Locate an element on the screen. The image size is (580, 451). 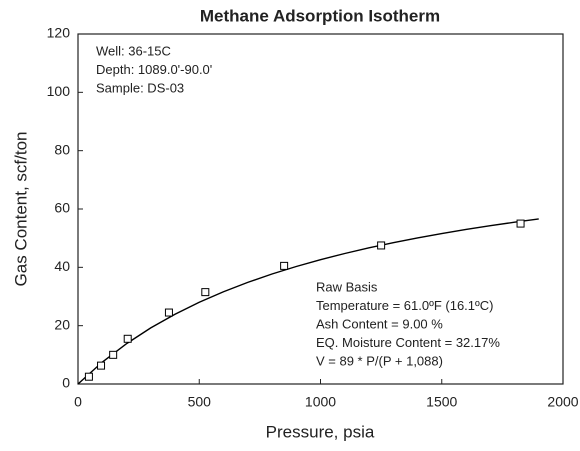
y-tick-label: 0 is located at coordinates (66, 383).